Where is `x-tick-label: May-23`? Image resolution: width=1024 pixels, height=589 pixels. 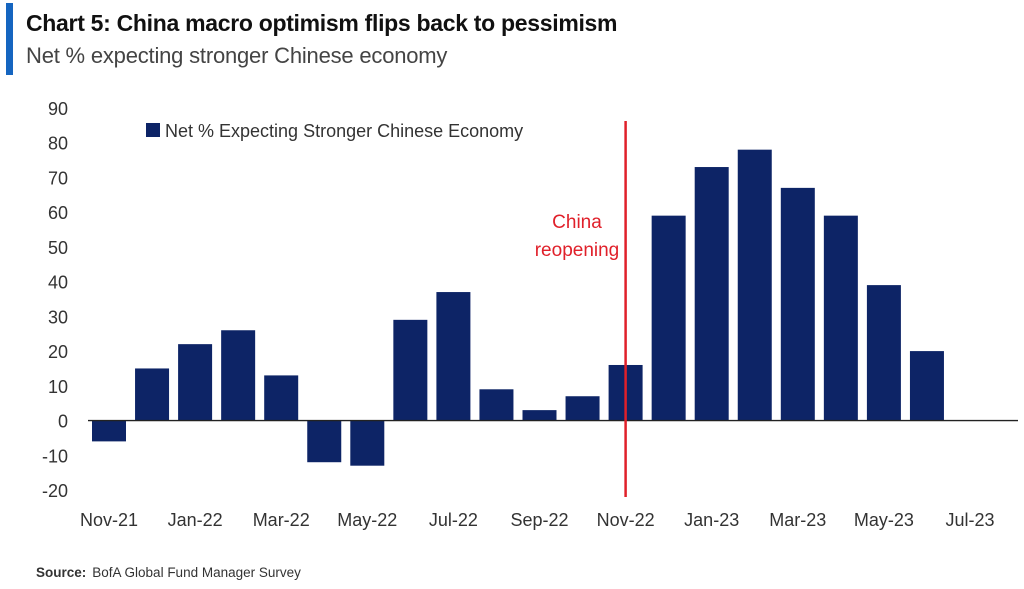 x-tick-label: May-23 is located at coordinates (884, 520).